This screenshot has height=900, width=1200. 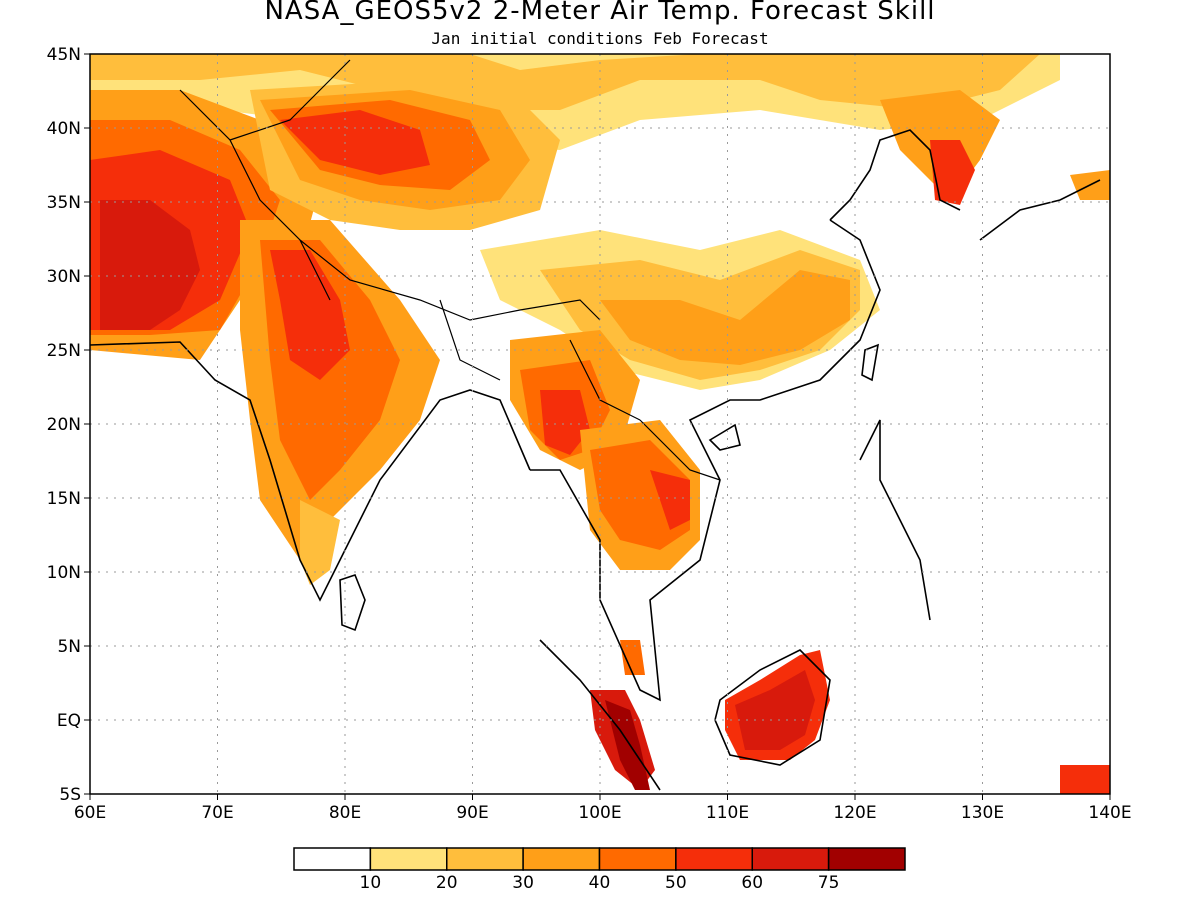 I want to click on x-tick-label: 70E, so click(x=217, y=813).